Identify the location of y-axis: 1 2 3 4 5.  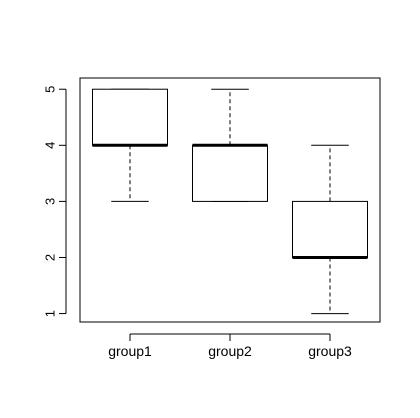
(55, 201).